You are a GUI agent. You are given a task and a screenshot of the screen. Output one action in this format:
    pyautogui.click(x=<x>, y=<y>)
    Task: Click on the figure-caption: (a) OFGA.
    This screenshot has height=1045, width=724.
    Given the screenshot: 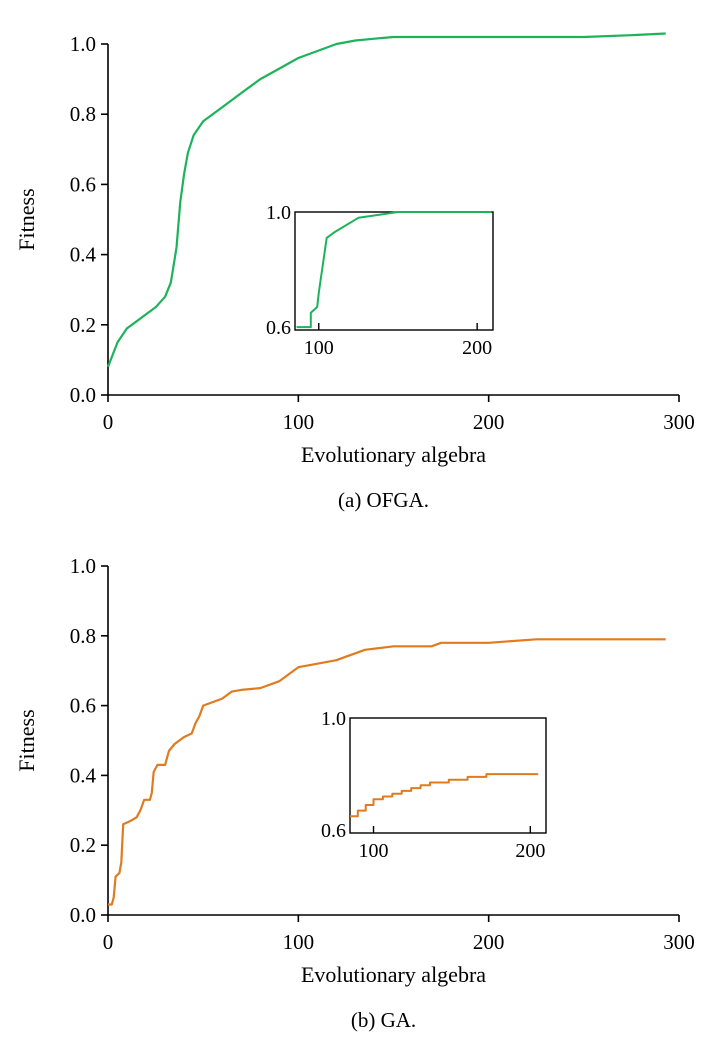 What is the action you would take?
    pyautogui.click(x=383, y=500)
    